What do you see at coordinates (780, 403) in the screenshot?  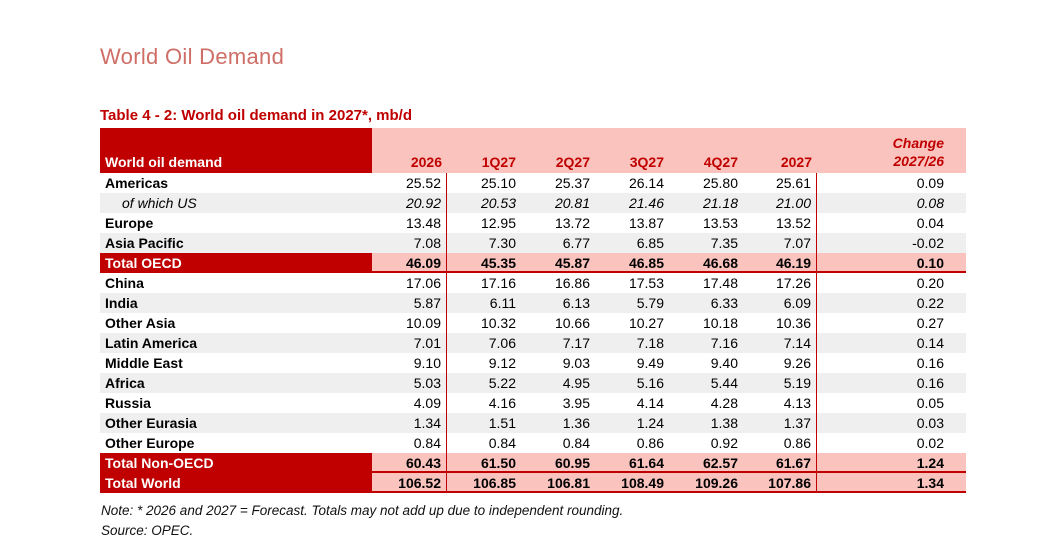 I see `value-cell: 4.13` at bounding box center [780, 403].